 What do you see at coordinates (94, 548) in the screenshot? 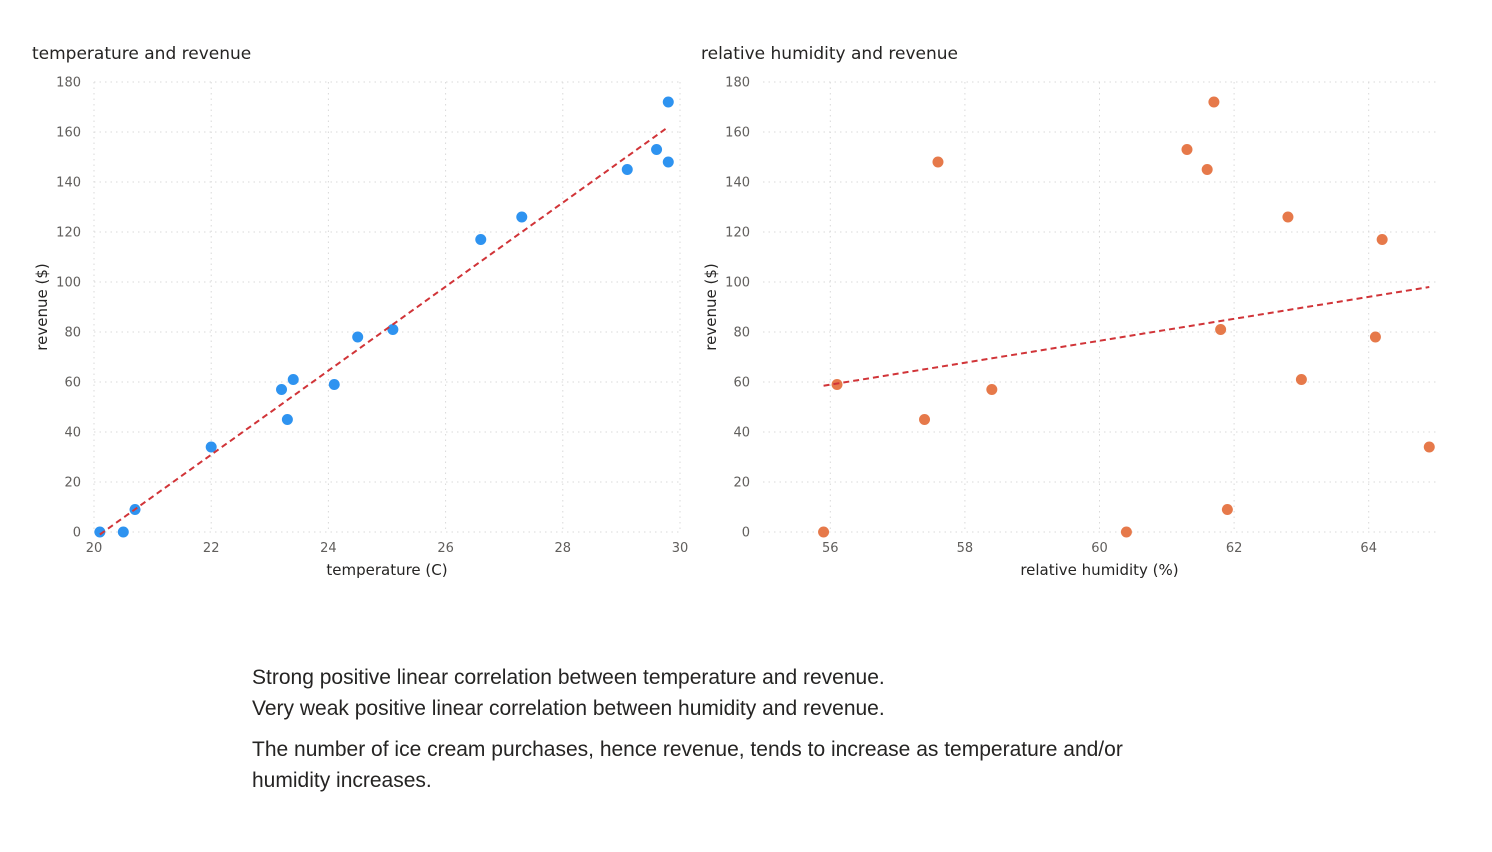
I see `x-tick-label: 20` at bounding box center [94, 548].